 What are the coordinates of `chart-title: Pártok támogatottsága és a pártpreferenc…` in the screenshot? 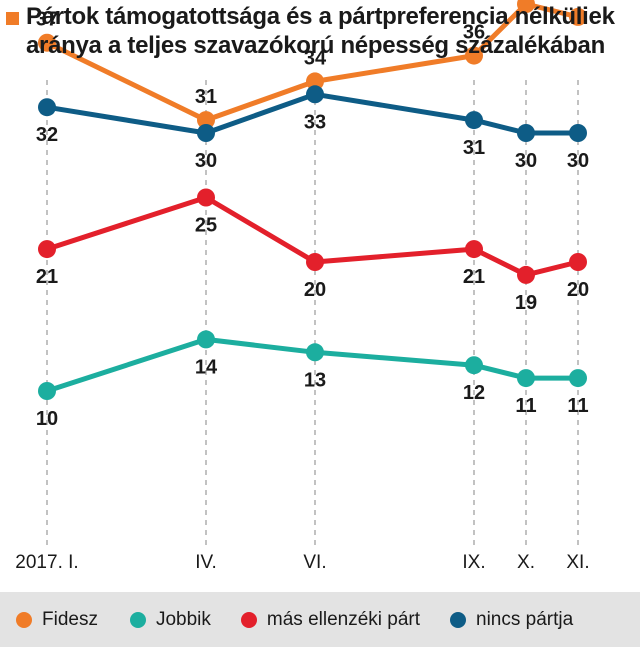 It's located at (321, 31).